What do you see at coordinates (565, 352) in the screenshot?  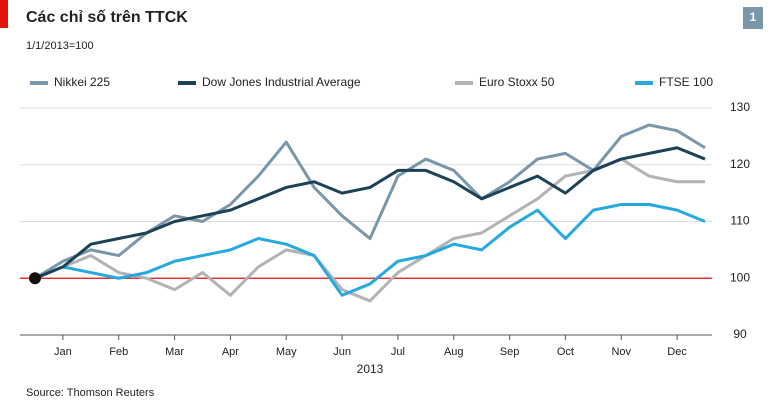 I see `x-tick-label: Oct` at bounding box center [565, 352].